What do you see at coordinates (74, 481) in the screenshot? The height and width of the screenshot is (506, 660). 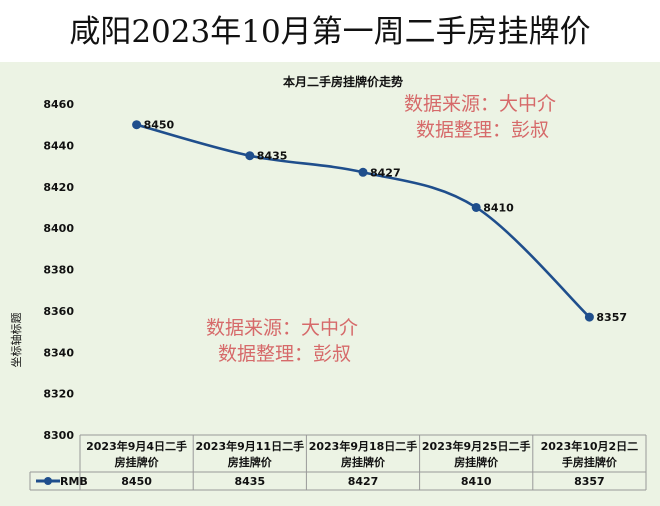 I see `legend-series-name: RMB` at bounding box center [74, 481].